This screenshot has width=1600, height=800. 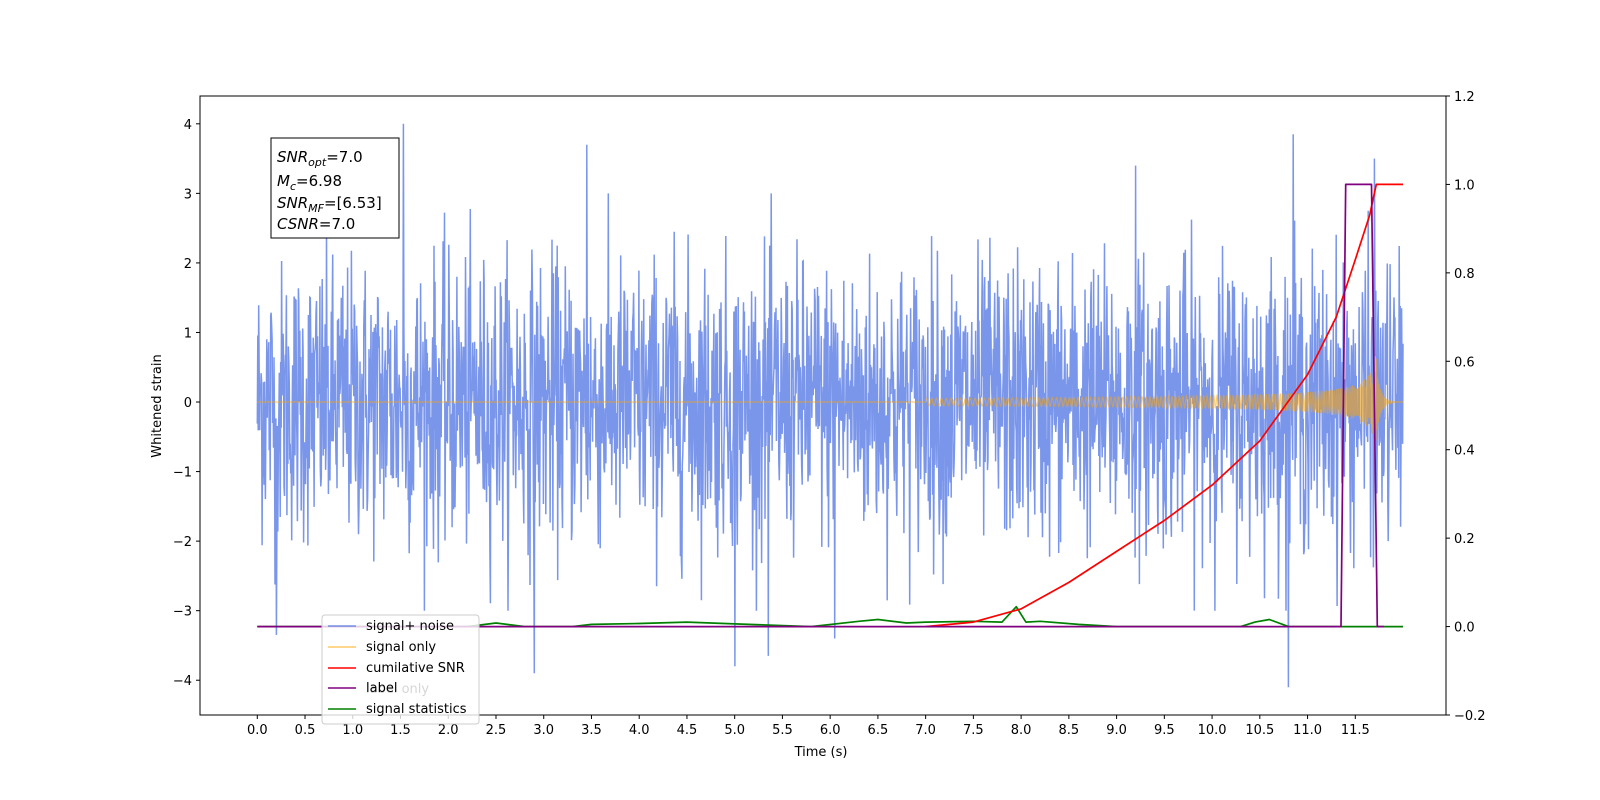 What do you see at coordinates (1307, 730) in the screenshot?
I see `x-tick-label: 11.0` at bounding box center [1307, 730].